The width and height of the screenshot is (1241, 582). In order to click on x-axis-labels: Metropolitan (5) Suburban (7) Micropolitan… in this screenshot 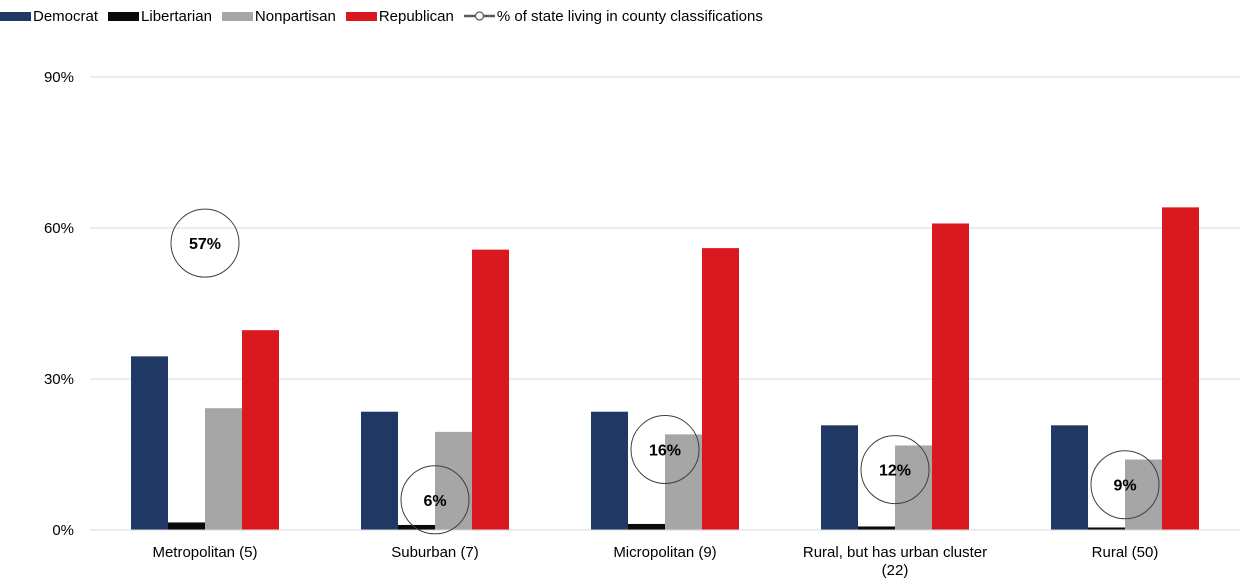, I will do `click(655, 561)`.